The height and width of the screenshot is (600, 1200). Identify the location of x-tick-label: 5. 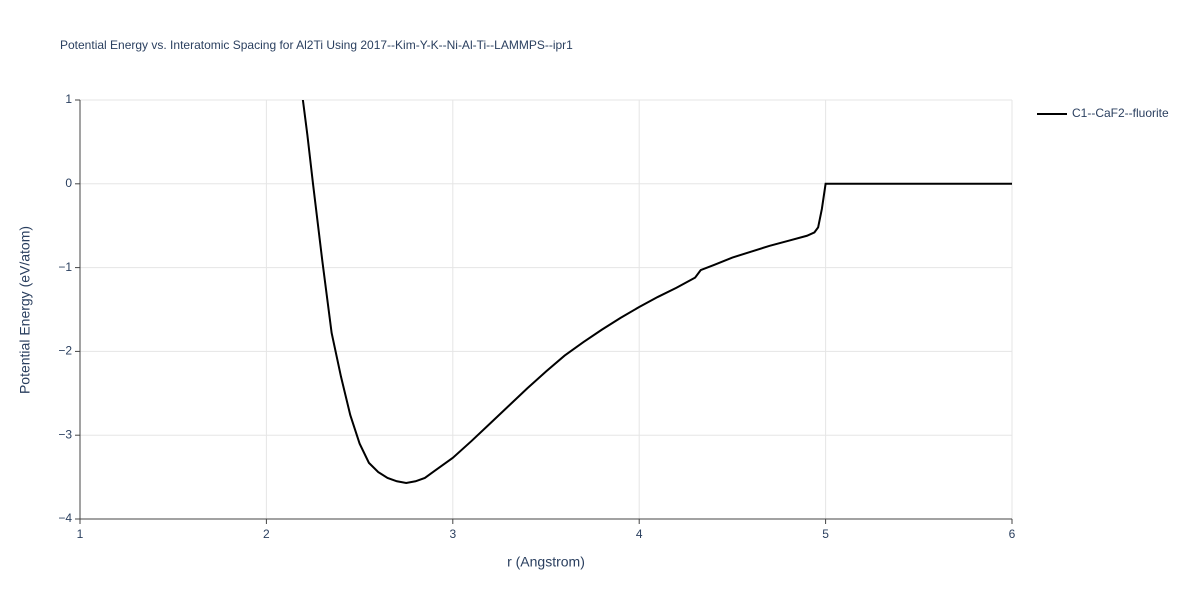
(825, 534).